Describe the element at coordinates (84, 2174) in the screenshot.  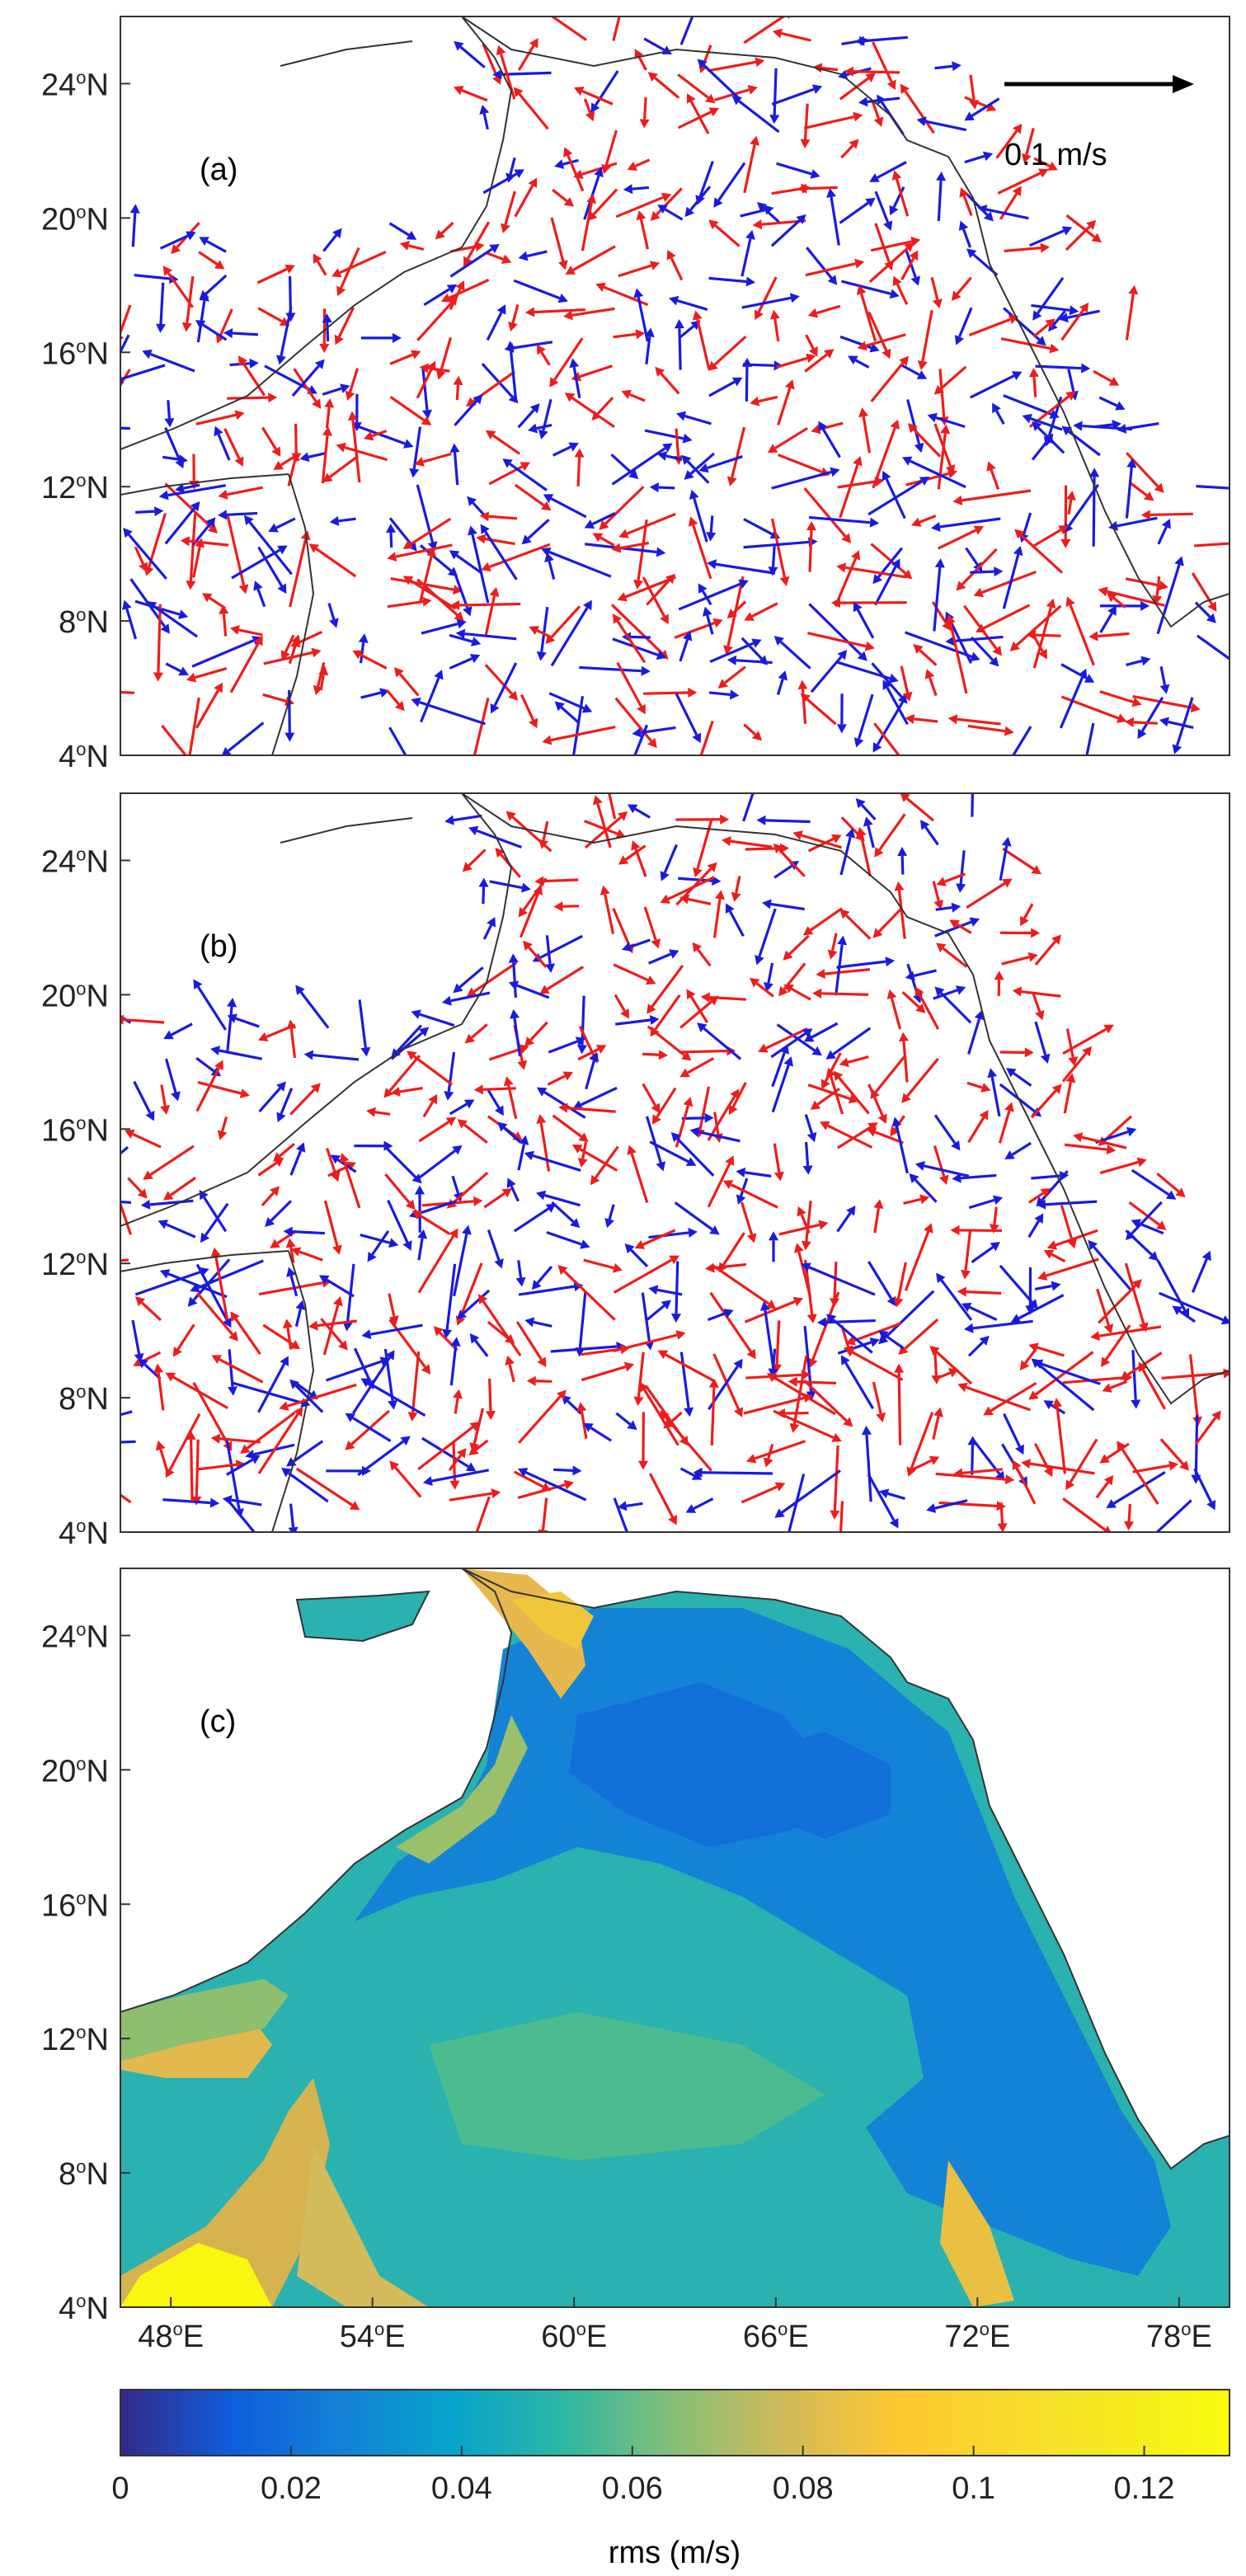
I see `y-tick-label: 8oN` at that location.